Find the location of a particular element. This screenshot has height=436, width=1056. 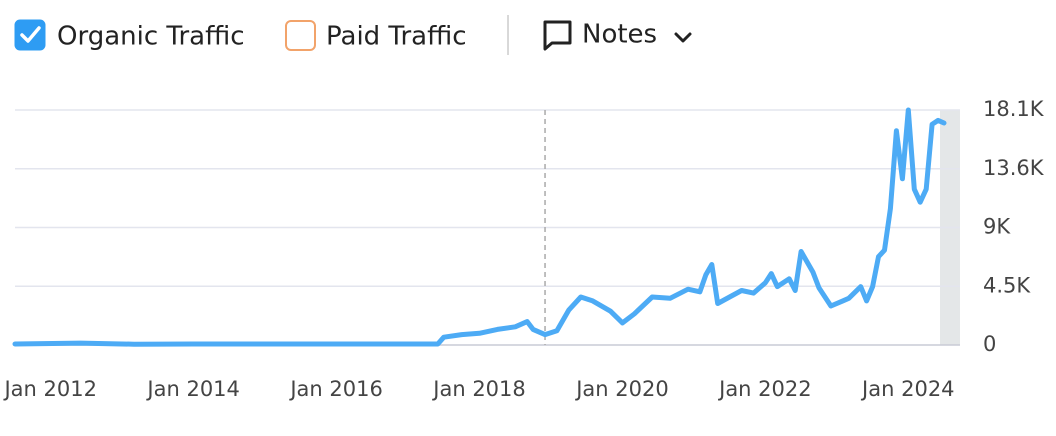

x-tick-label: Jan 2016 is located at coordinates (335, 389).